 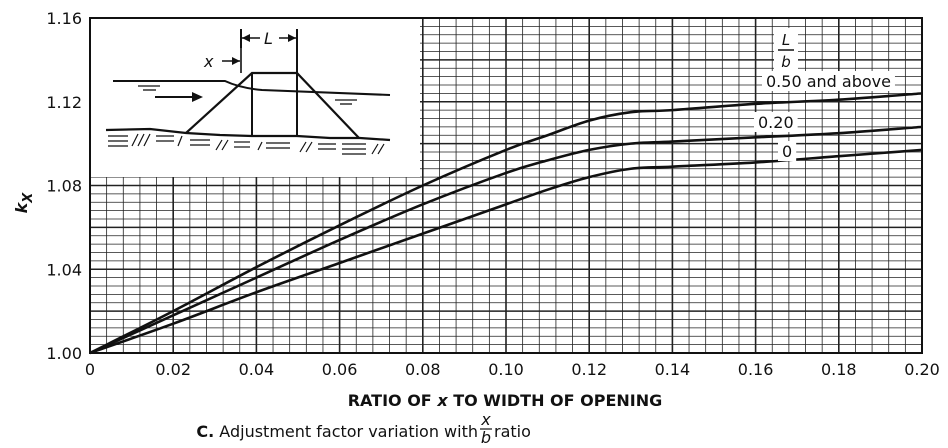 I want to click on legend-title-denominator: b, so click(x=786, y=62).